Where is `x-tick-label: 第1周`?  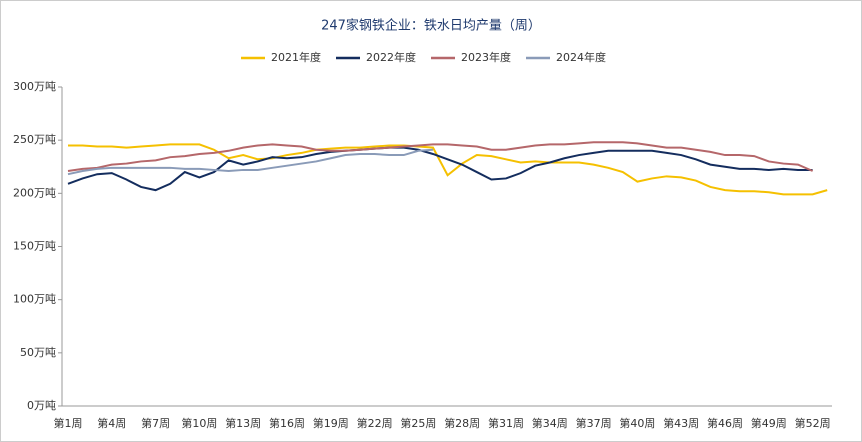
x-tick-label: 第1周 is located at coordinates (68, 423).